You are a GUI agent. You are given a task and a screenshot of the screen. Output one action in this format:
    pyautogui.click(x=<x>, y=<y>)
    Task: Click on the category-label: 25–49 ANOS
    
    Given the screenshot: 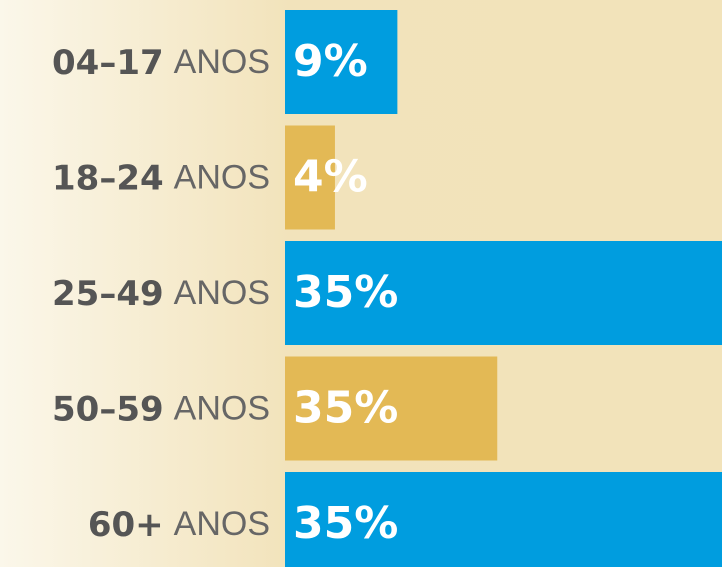 What is the action you would take?
    pyautogui.click(x=161, y=294)
    